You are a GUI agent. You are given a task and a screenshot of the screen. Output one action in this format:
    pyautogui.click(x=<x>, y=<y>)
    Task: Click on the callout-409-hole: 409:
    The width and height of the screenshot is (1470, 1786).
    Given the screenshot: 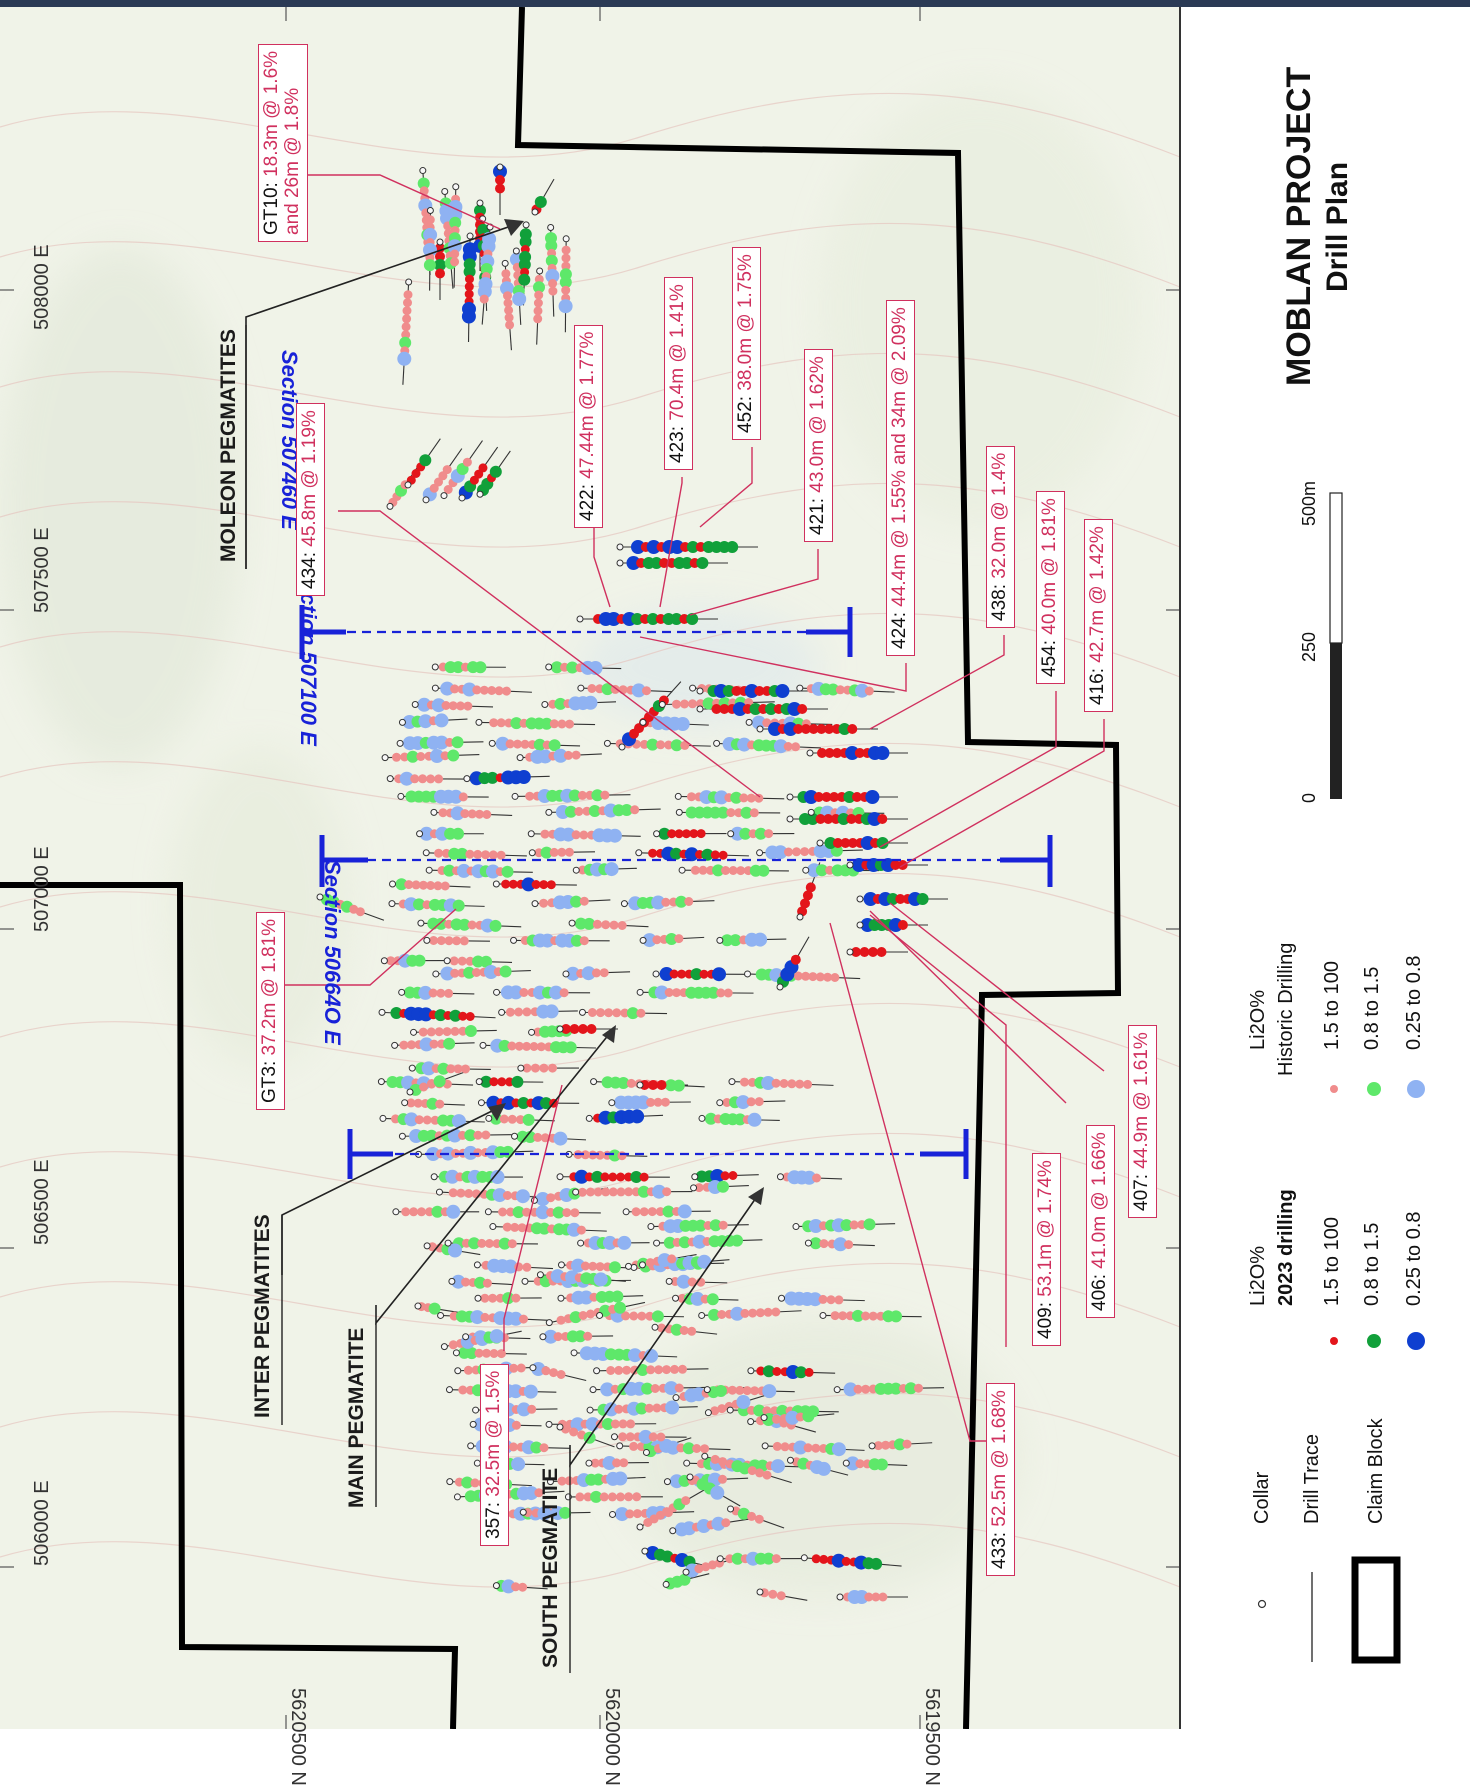 What is the action you would take?
    pyautogui.click(x=1045, y=1318)
    